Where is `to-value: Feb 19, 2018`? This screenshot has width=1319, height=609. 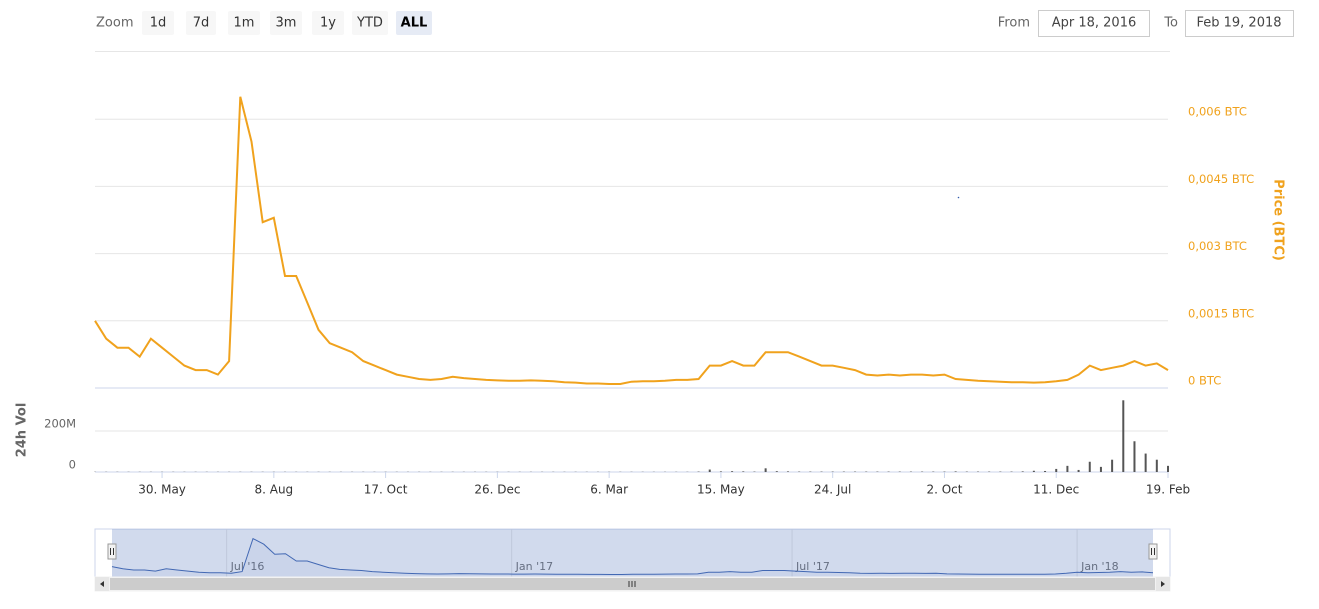
to-value: Feb 19, 2018 is located at coordinates (1238, 23).